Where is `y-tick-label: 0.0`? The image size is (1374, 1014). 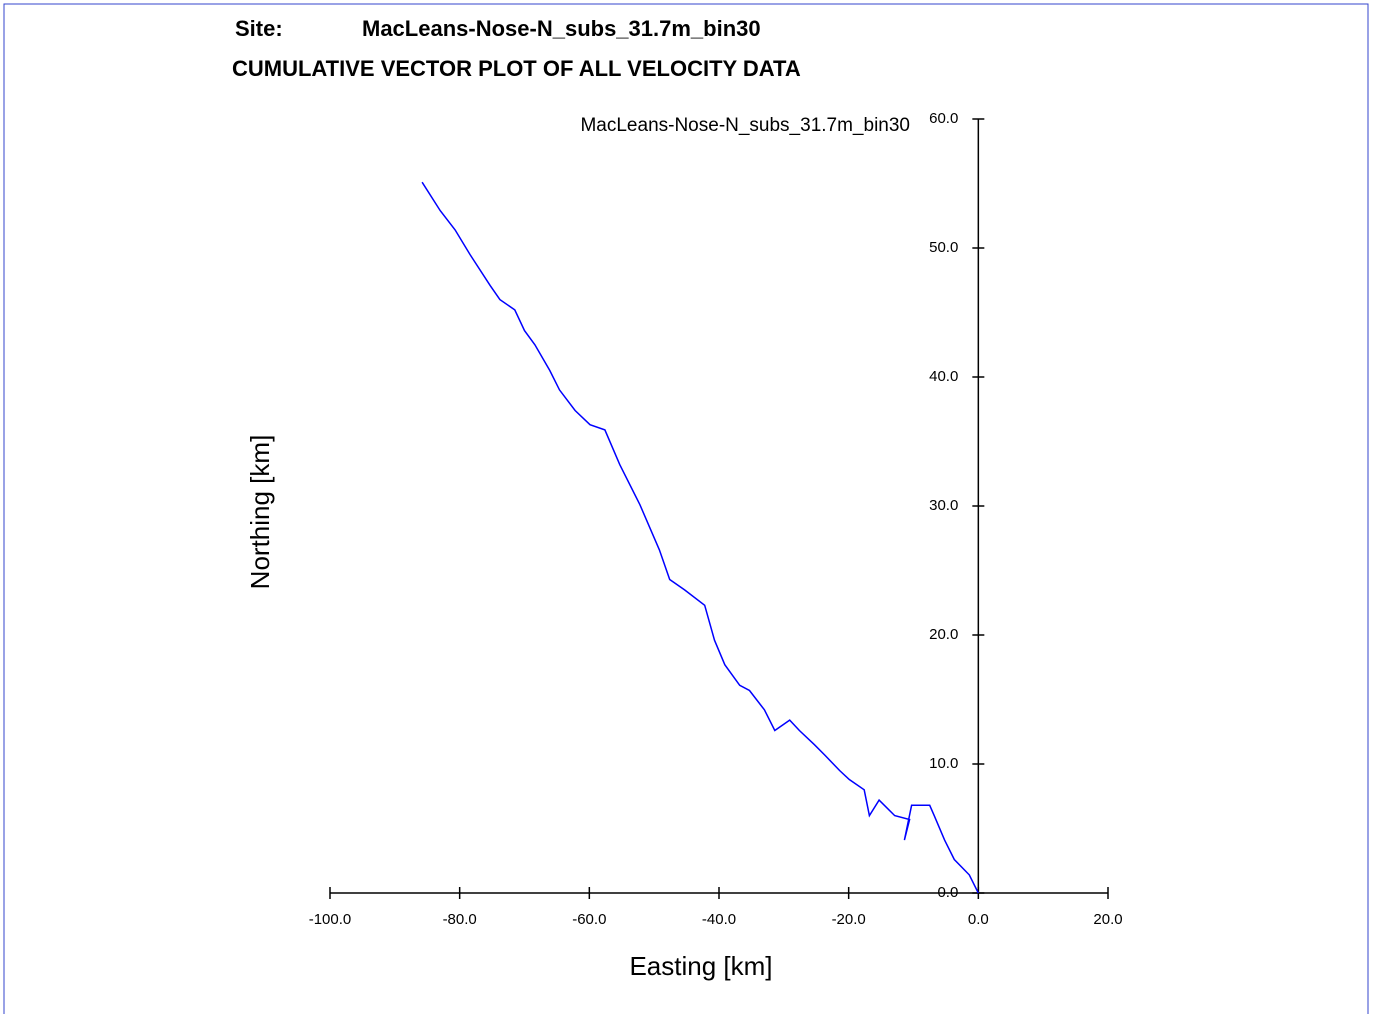 y-tick-label: 0.0 is located at coordinates (947, 892).